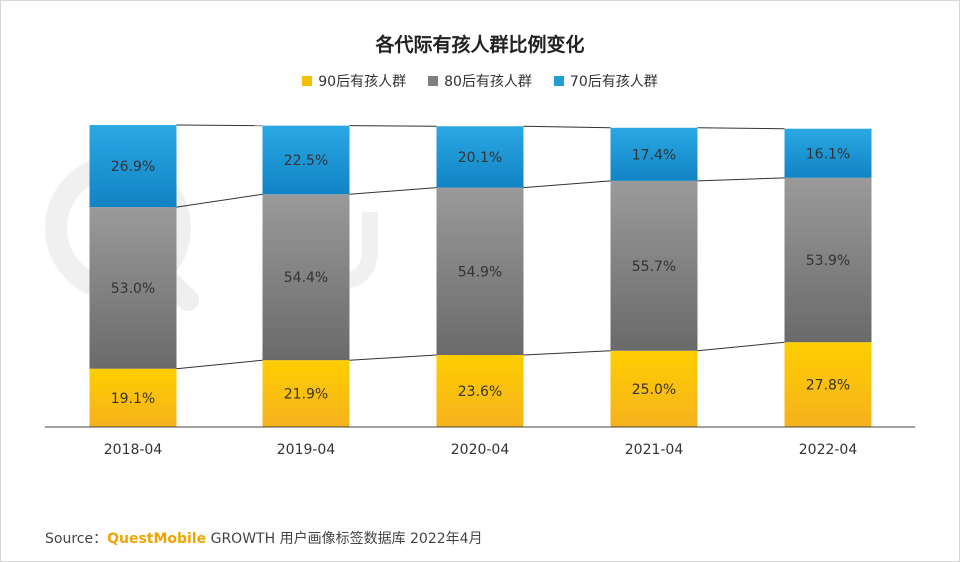 The width and height of the screenshot is (960, 562). What do you see at coordinates (480, 45) in the screenshot?
I see `chart-title: 各代际有孩人群比例变化` at bounding box center [480, 45].